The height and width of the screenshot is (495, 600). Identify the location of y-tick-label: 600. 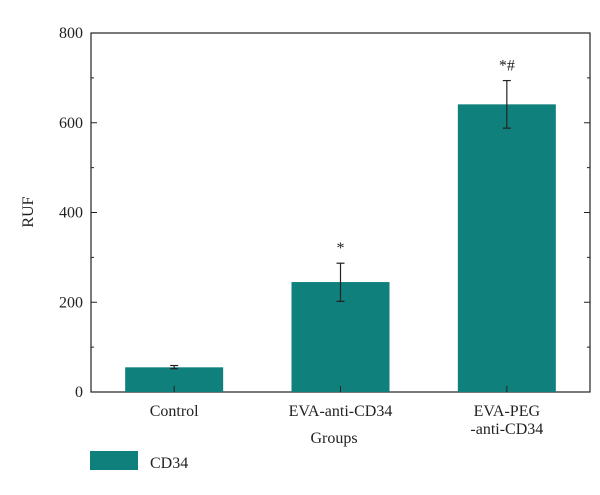
(71, 123).